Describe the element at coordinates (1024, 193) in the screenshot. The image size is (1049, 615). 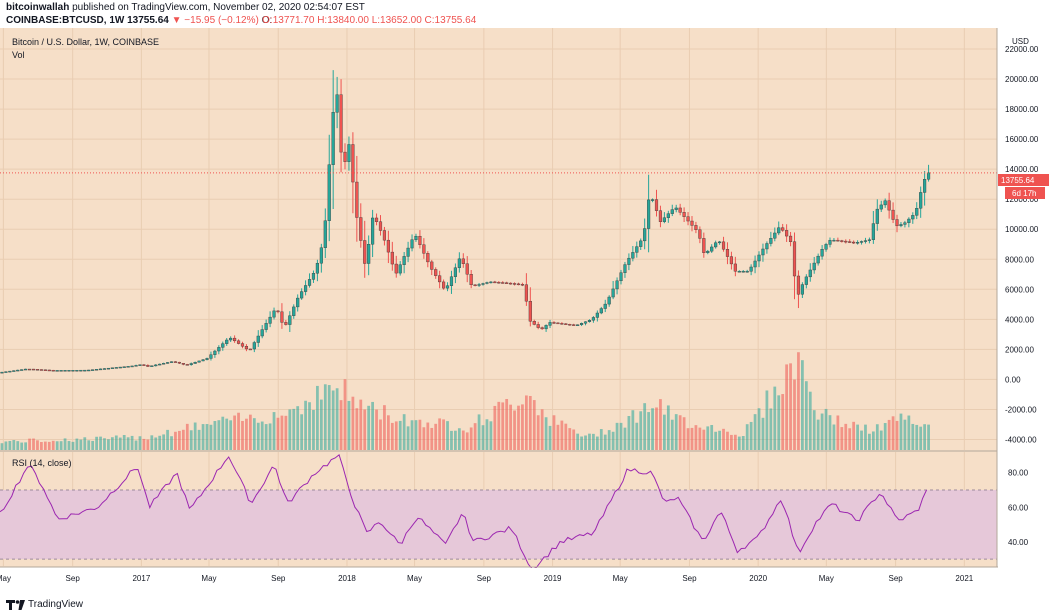
I see `countdown-tag-text: 6d 17h` at that location.